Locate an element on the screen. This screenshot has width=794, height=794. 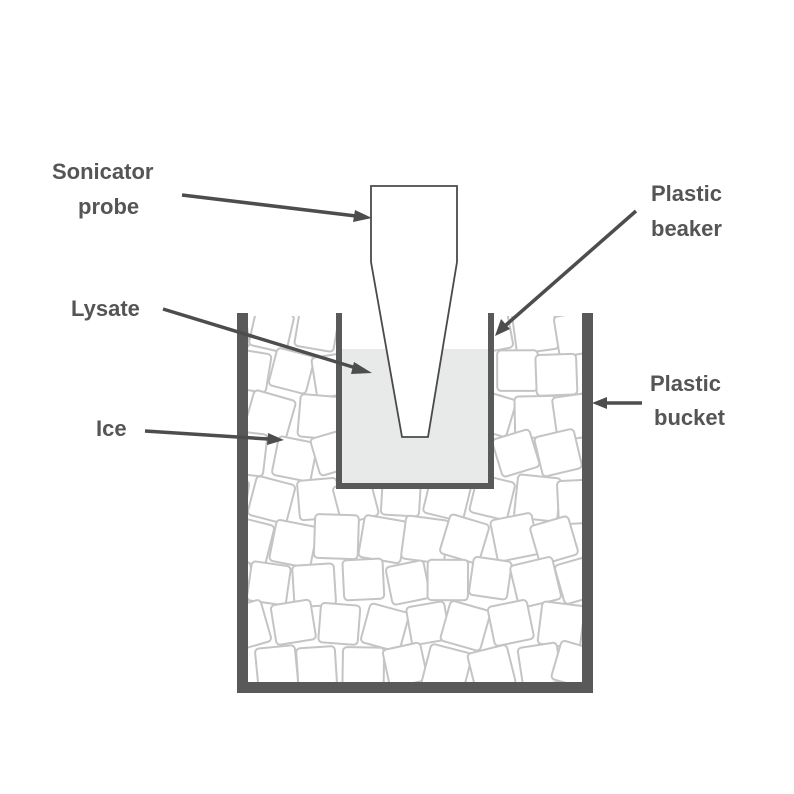
arrow-plastic-beaker is located at coordinates (571, 268).